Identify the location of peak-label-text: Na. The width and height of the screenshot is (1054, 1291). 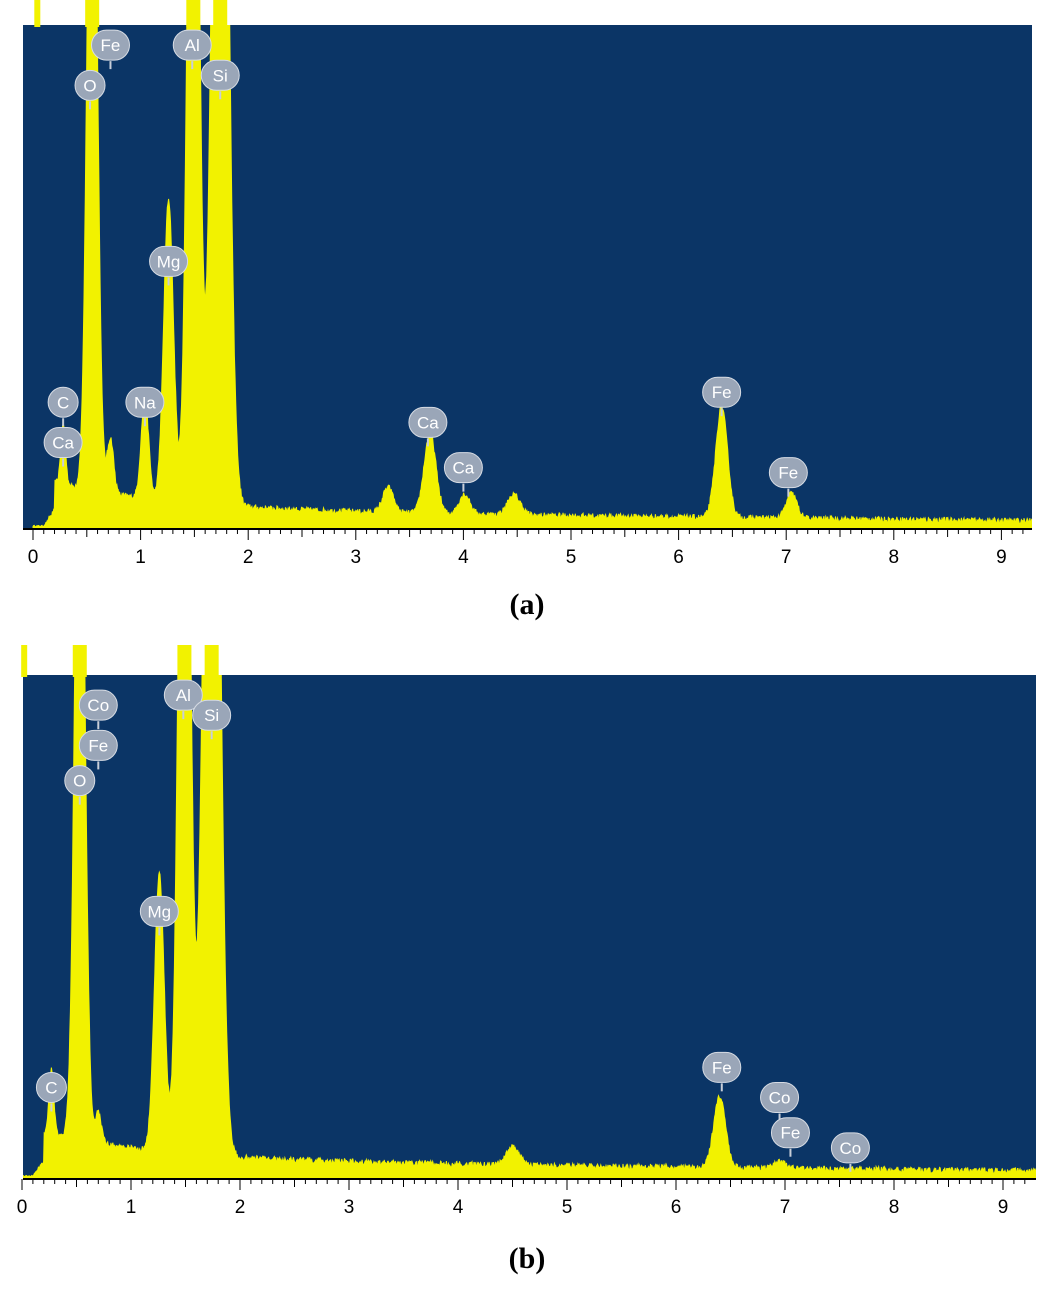
(145, 402).